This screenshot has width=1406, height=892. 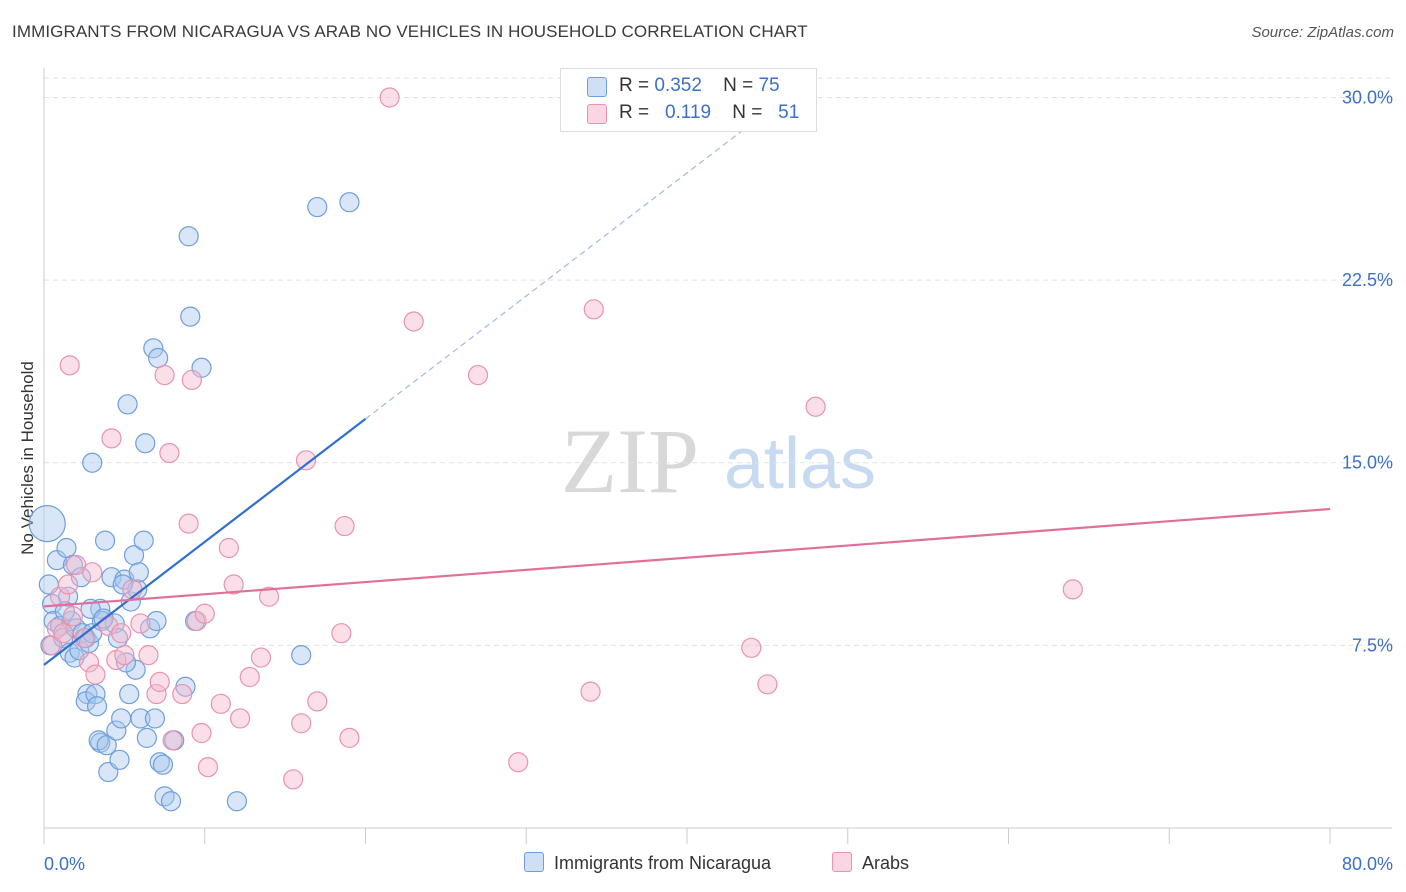 What do you see at coordinates (1367, 97) in the screenshot?
I see `y-tick-label: 30.0%` at bounding box center [1367, 97].